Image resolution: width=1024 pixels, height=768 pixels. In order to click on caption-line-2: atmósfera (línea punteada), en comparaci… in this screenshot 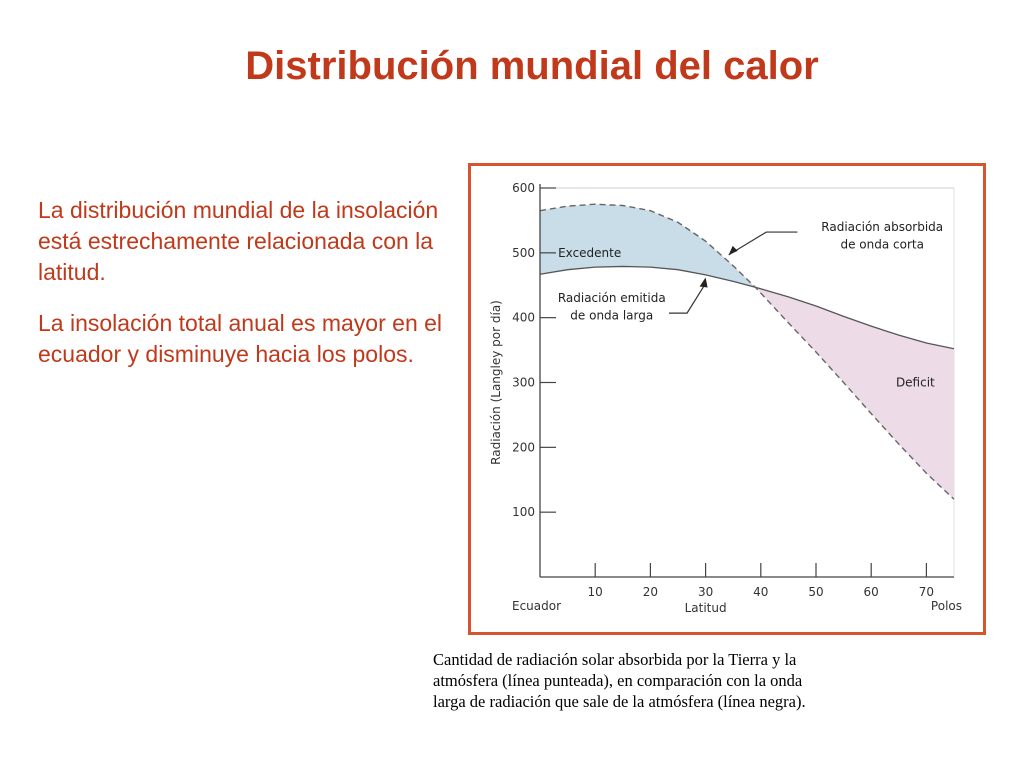, I will do `click(618, 680)`.